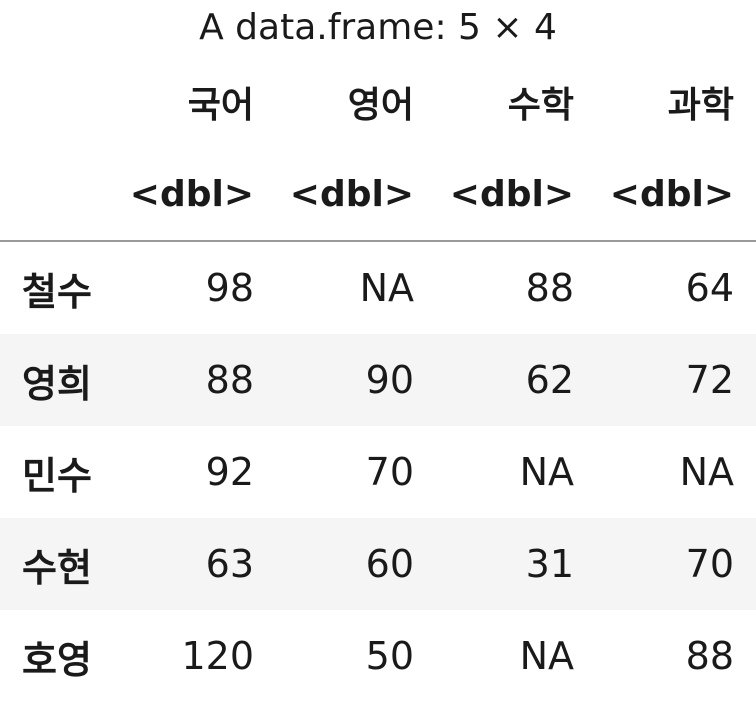  What do you see at coordinates (389, 656) in the screenshot?
I see `table-cell: 50` at bounding box center [389, 656].